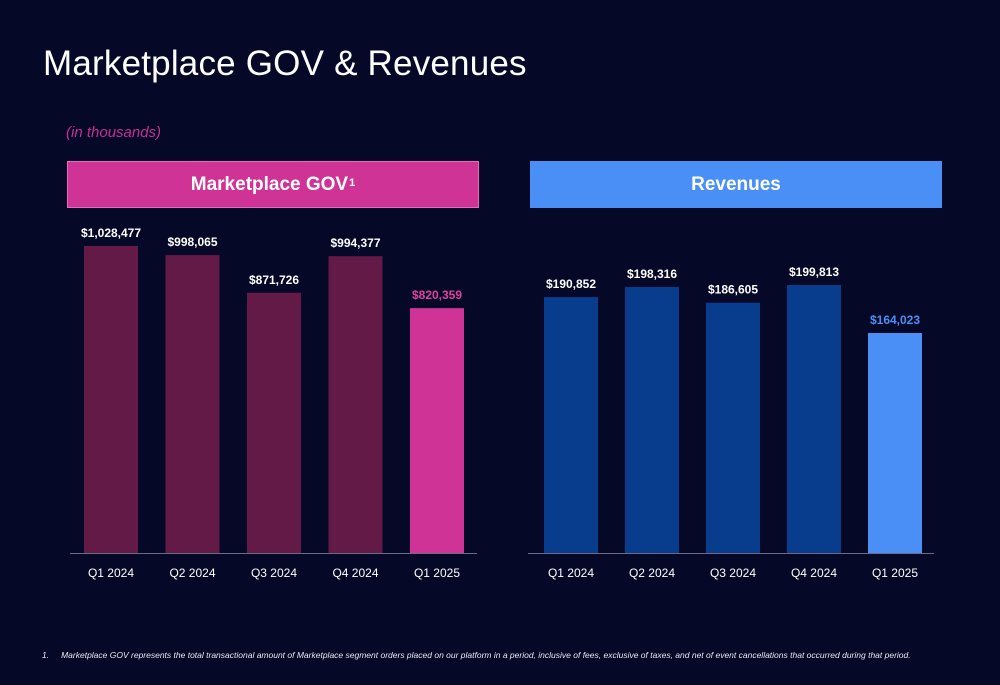 Image resolution: width=1000 pixels, height=685 pixels. Describe the element at coordinates (814, 272) in the screenshot. I see `revenues-data-label: $199,813` at that location.